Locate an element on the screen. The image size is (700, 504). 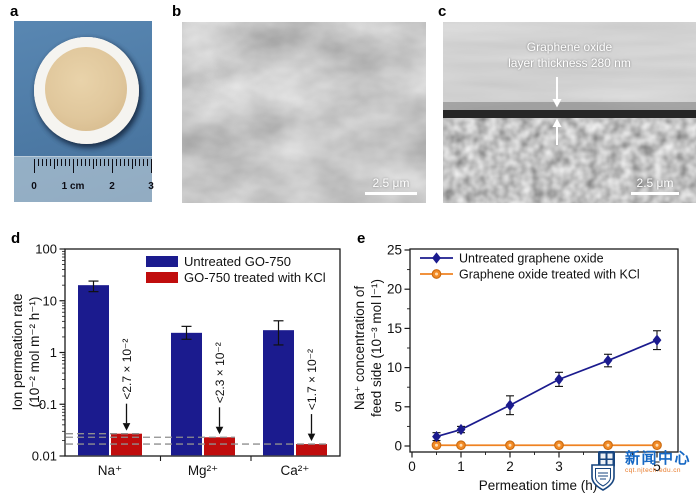
ruler-number: 1 cm is located at coordinates (73, 186).